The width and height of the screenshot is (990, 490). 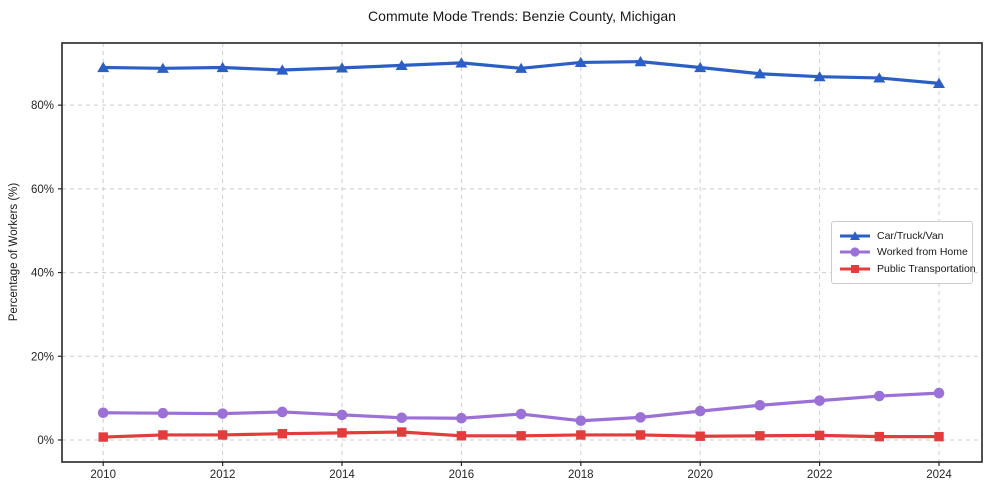 I want to click on legend-label: Public Transportation, so click(x=926, y=268).